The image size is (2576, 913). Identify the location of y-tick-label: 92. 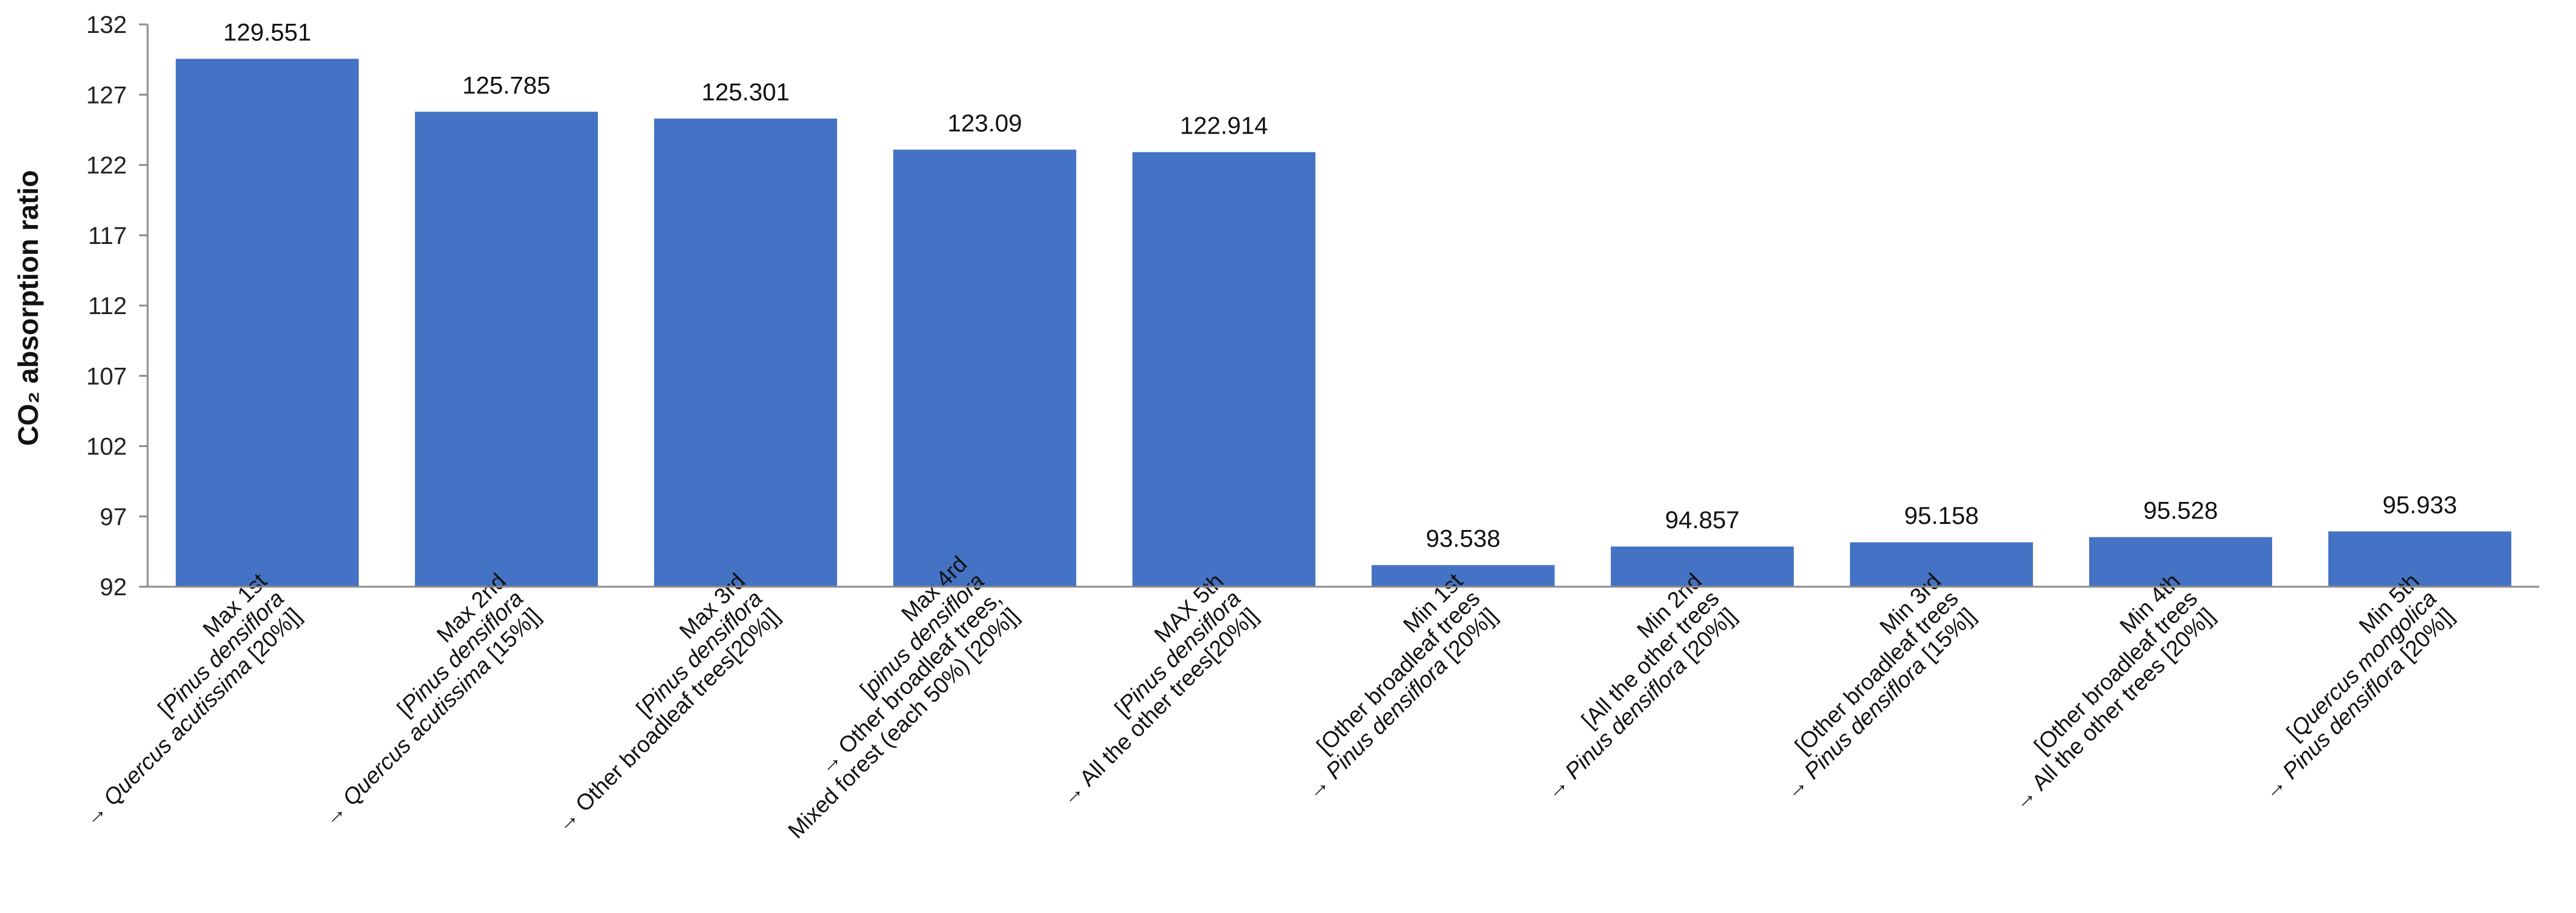
(114, 587).